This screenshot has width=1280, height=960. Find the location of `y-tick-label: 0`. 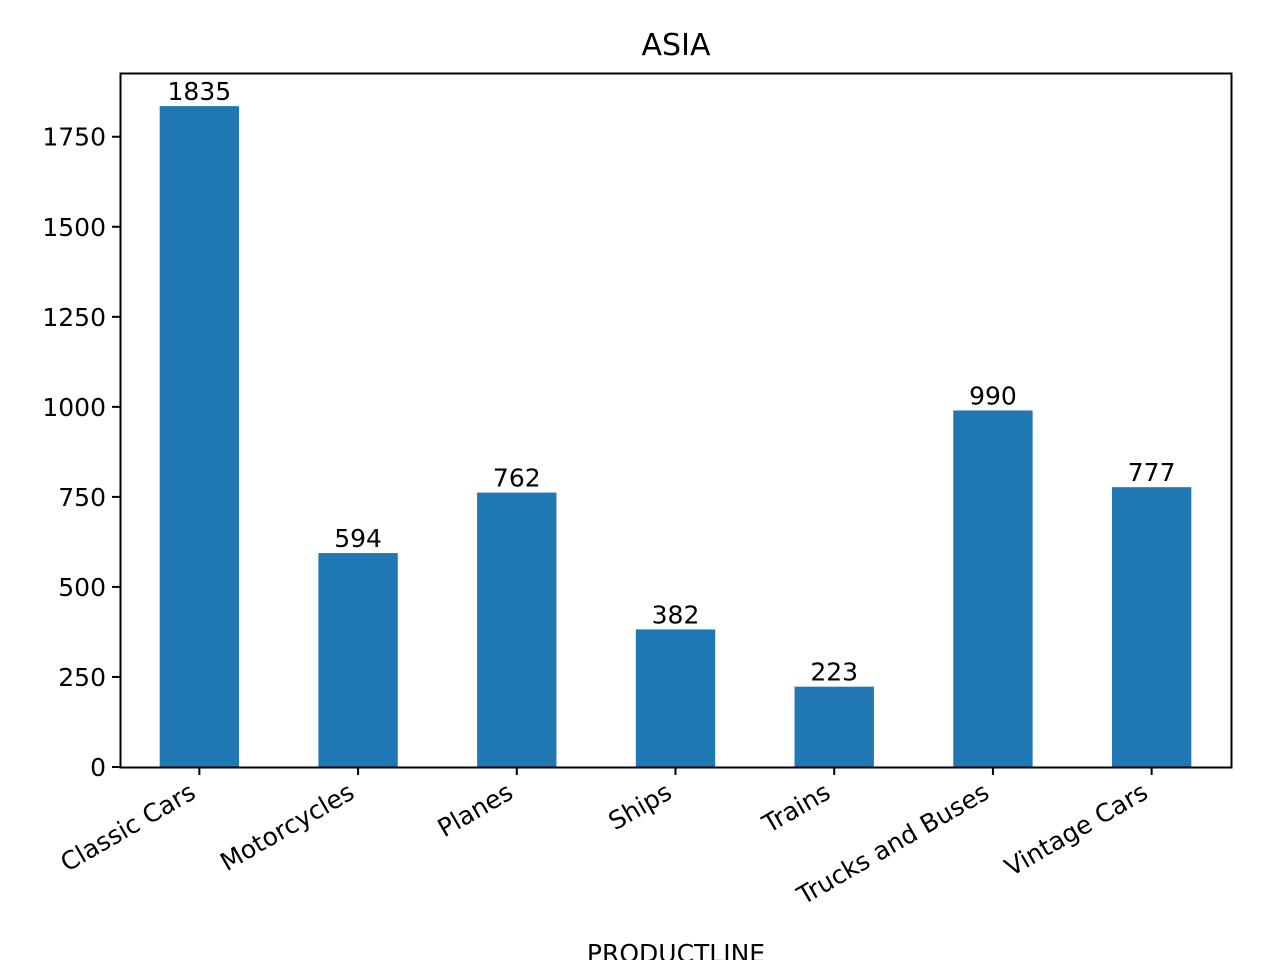

y-tick-label: 0 is located at coordinates (98, 767).